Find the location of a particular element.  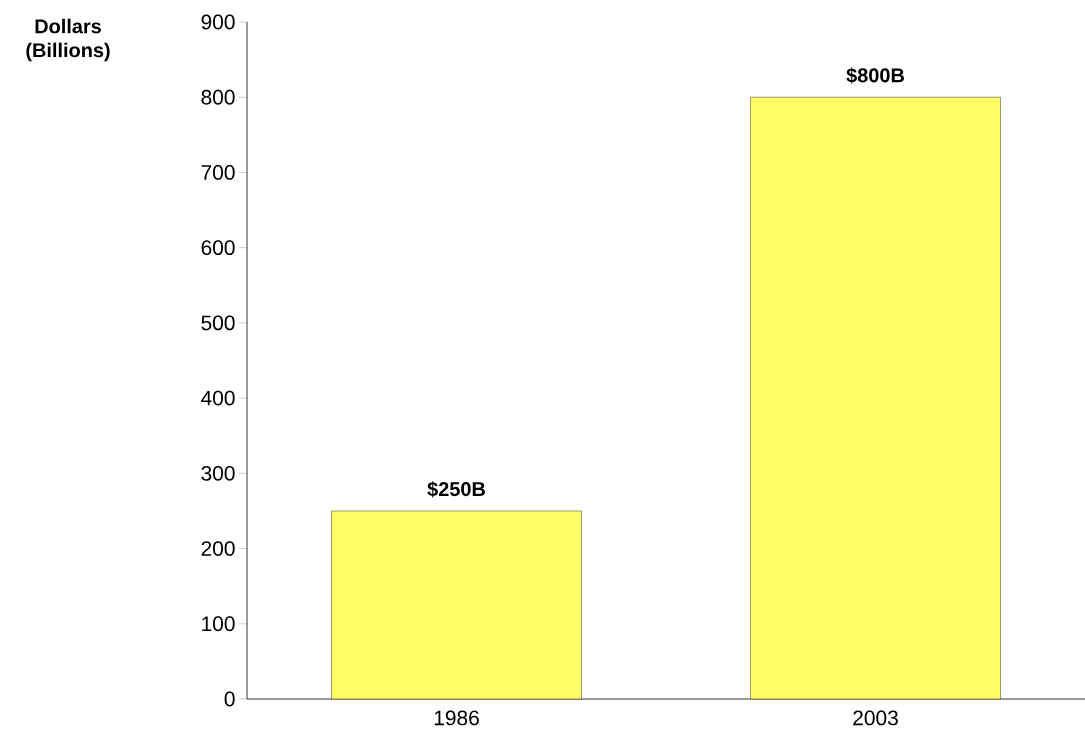

y-tick-label: 300 is located at coordinates (218, 473).